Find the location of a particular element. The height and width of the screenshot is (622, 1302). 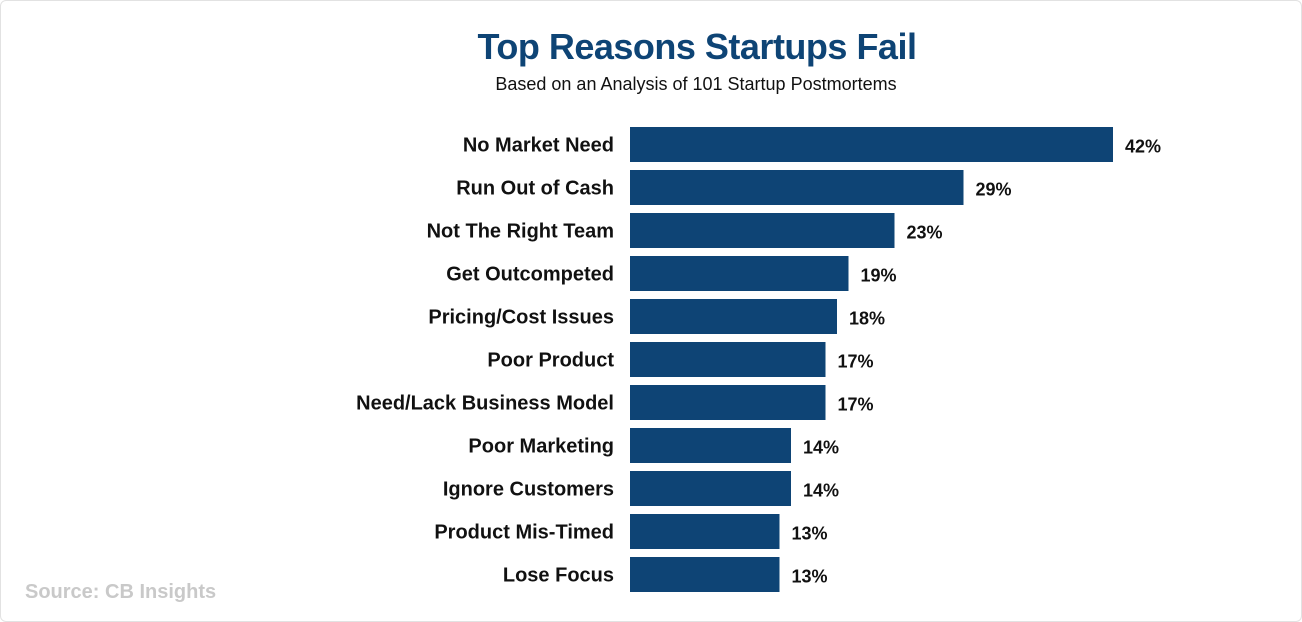

bar-not-the-right-team is located at coordinates (762, 230).